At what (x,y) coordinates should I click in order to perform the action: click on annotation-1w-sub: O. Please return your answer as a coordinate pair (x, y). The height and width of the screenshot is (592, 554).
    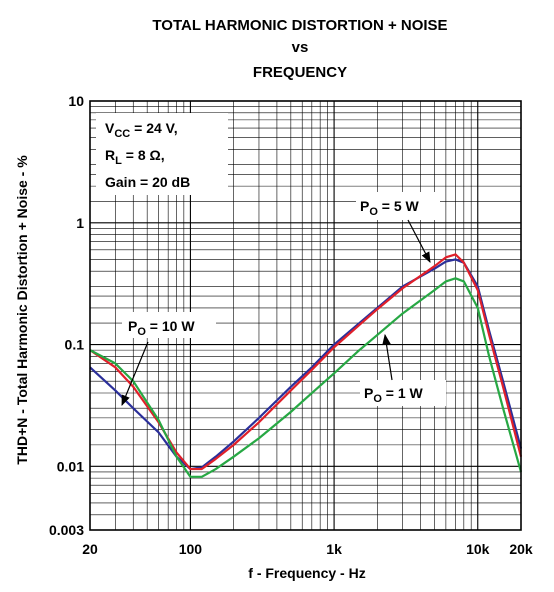
    Looking at the image, I should click on (377, 399).